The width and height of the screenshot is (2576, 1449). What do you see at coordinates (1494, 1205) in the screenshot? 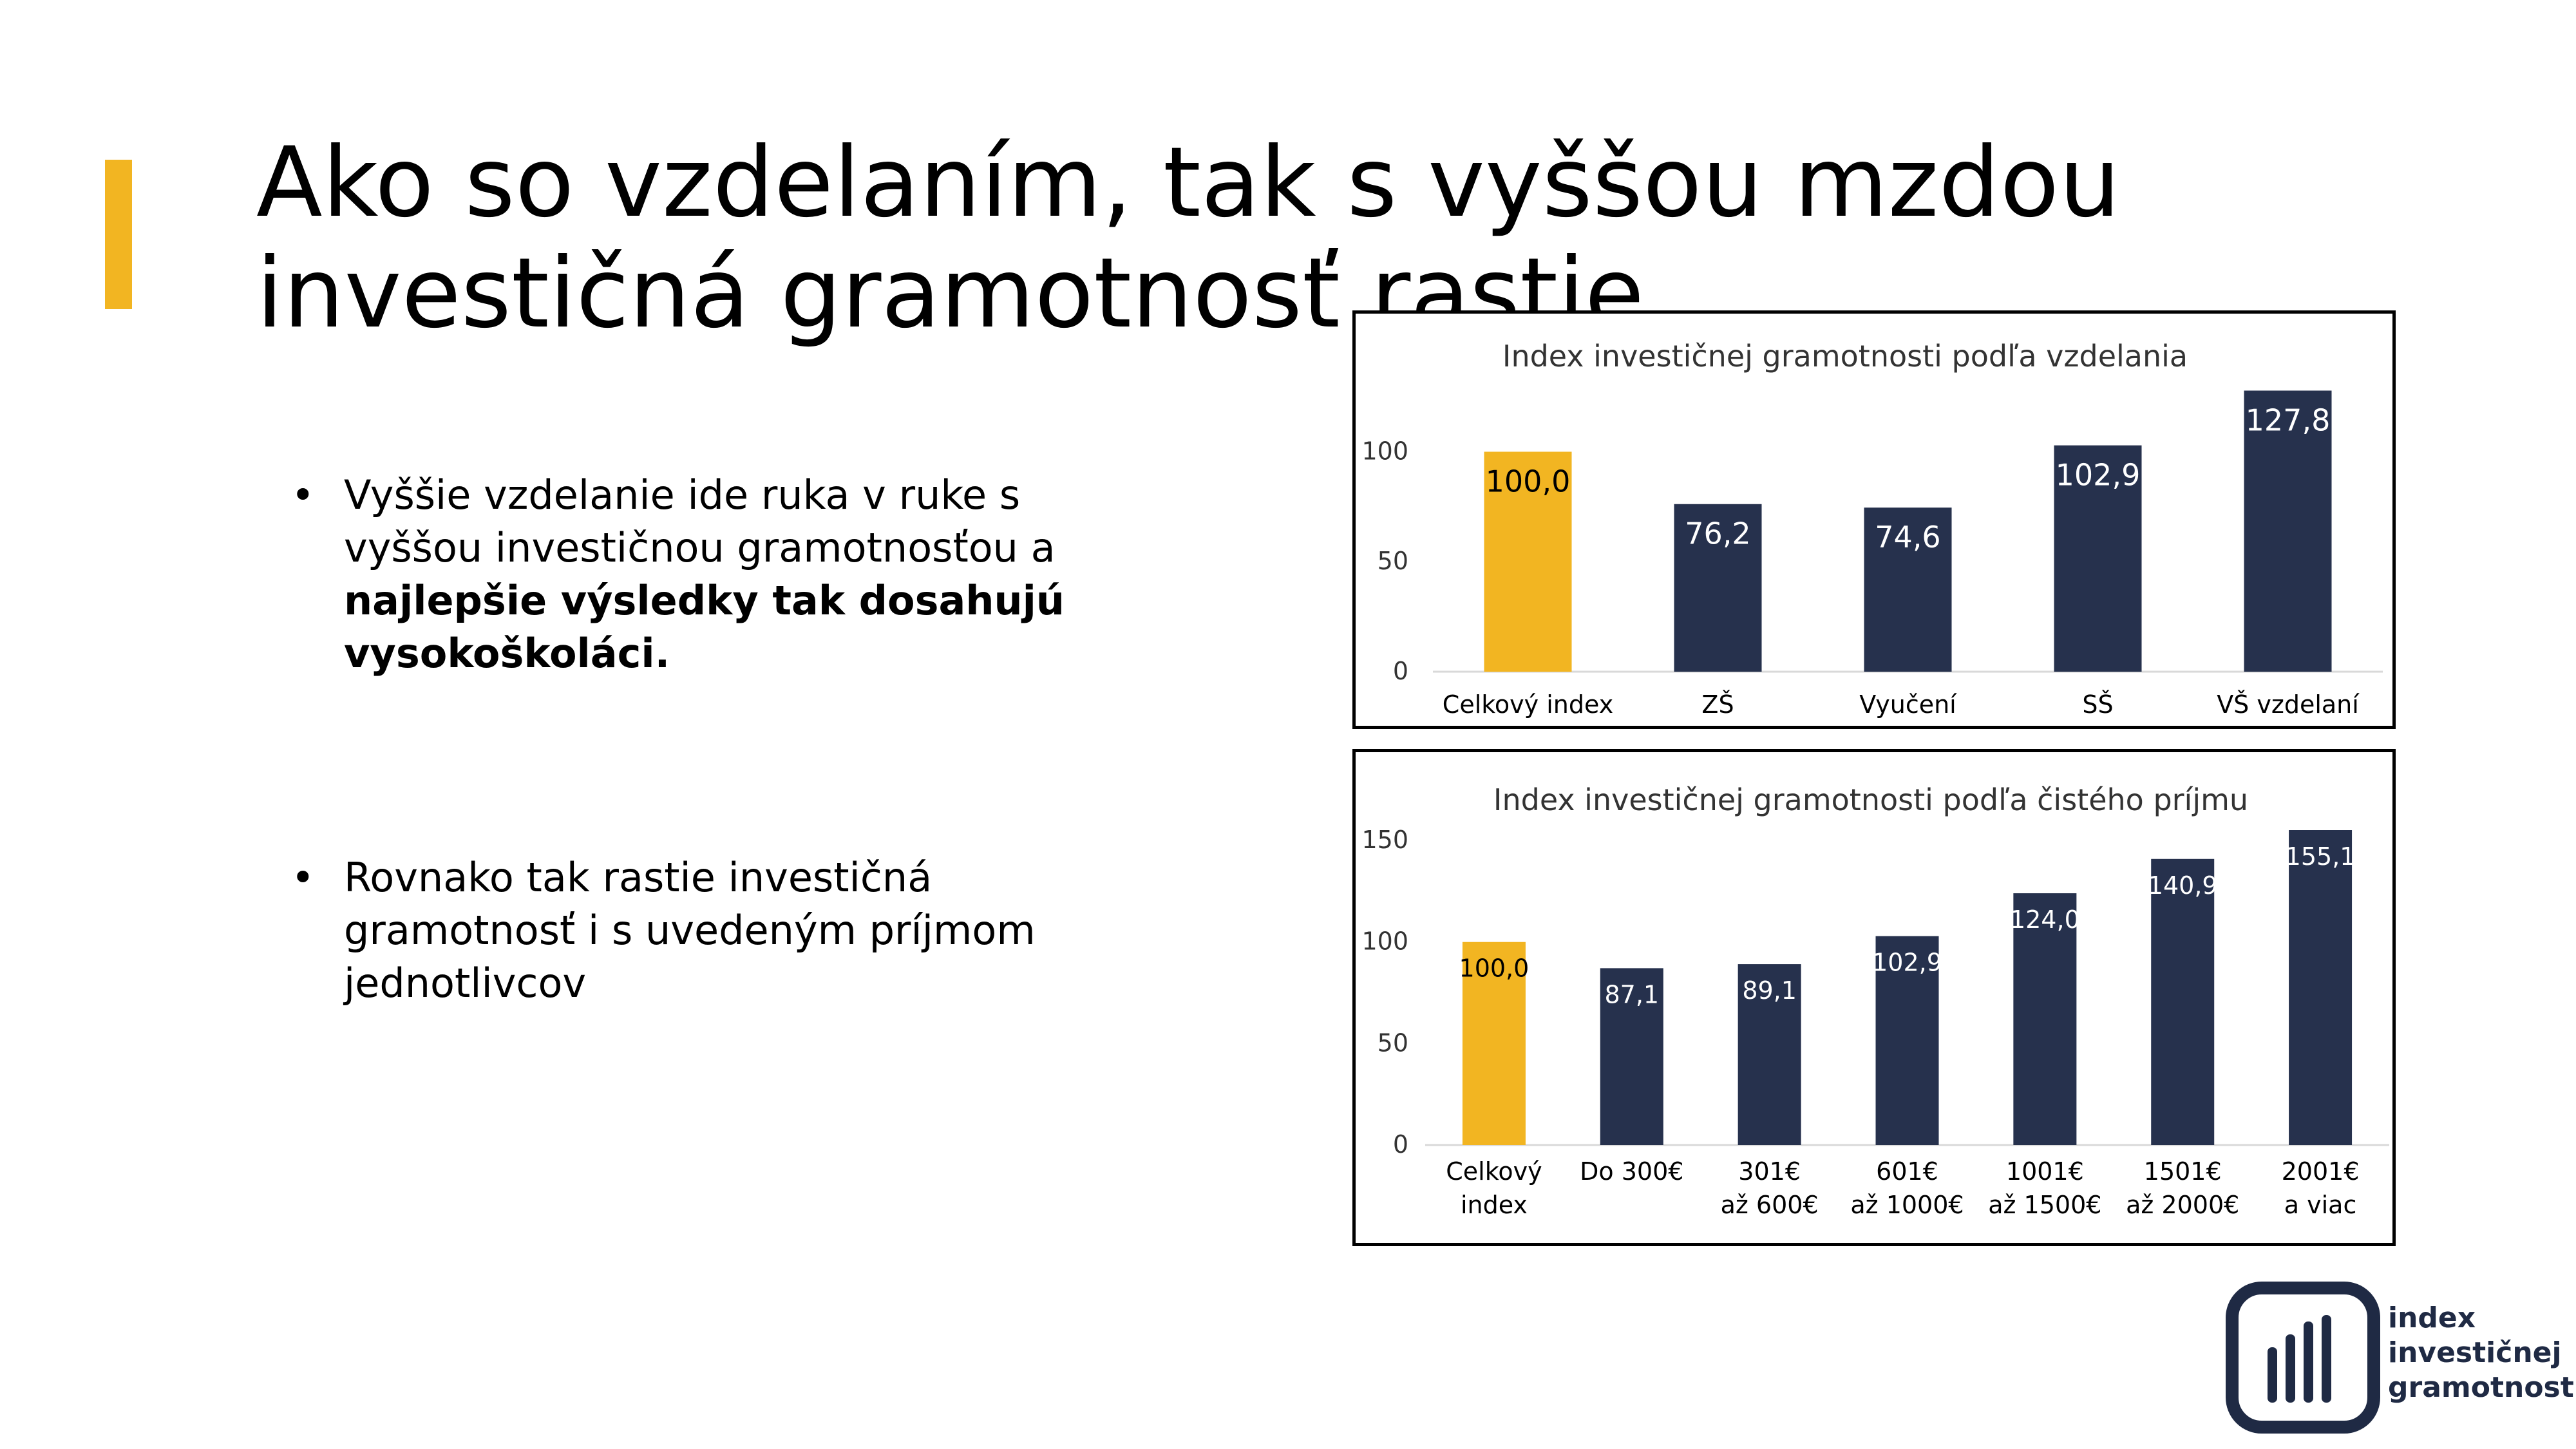
I see `category-label-0-1: index` at bounding box center [1494, 1205].